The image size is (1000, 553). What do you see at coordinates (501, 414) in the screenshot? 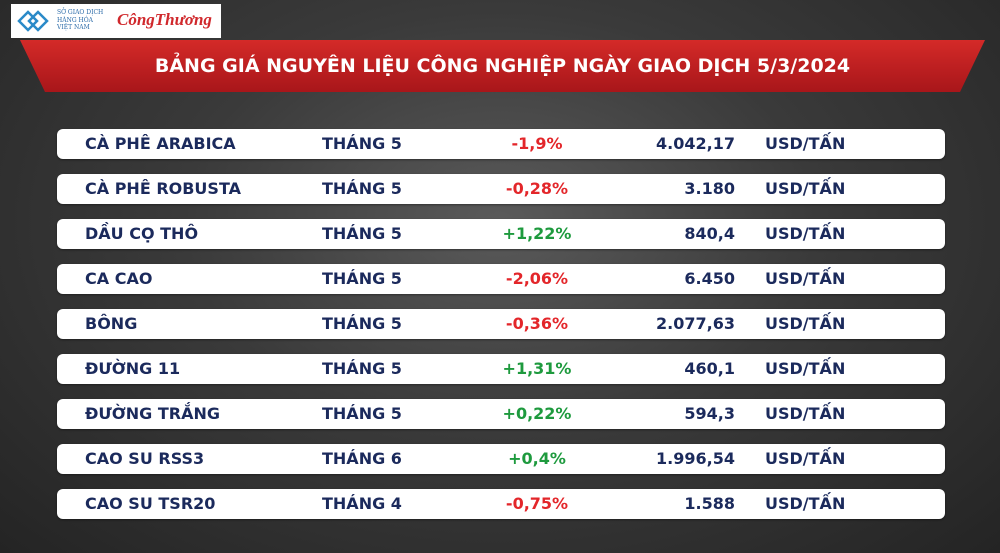
I see `table-row: ĐƯỜNG TRẮNG THÁNG 5 +0,22% 594,3 USD/TẤN` at bounding box center [501, 414].